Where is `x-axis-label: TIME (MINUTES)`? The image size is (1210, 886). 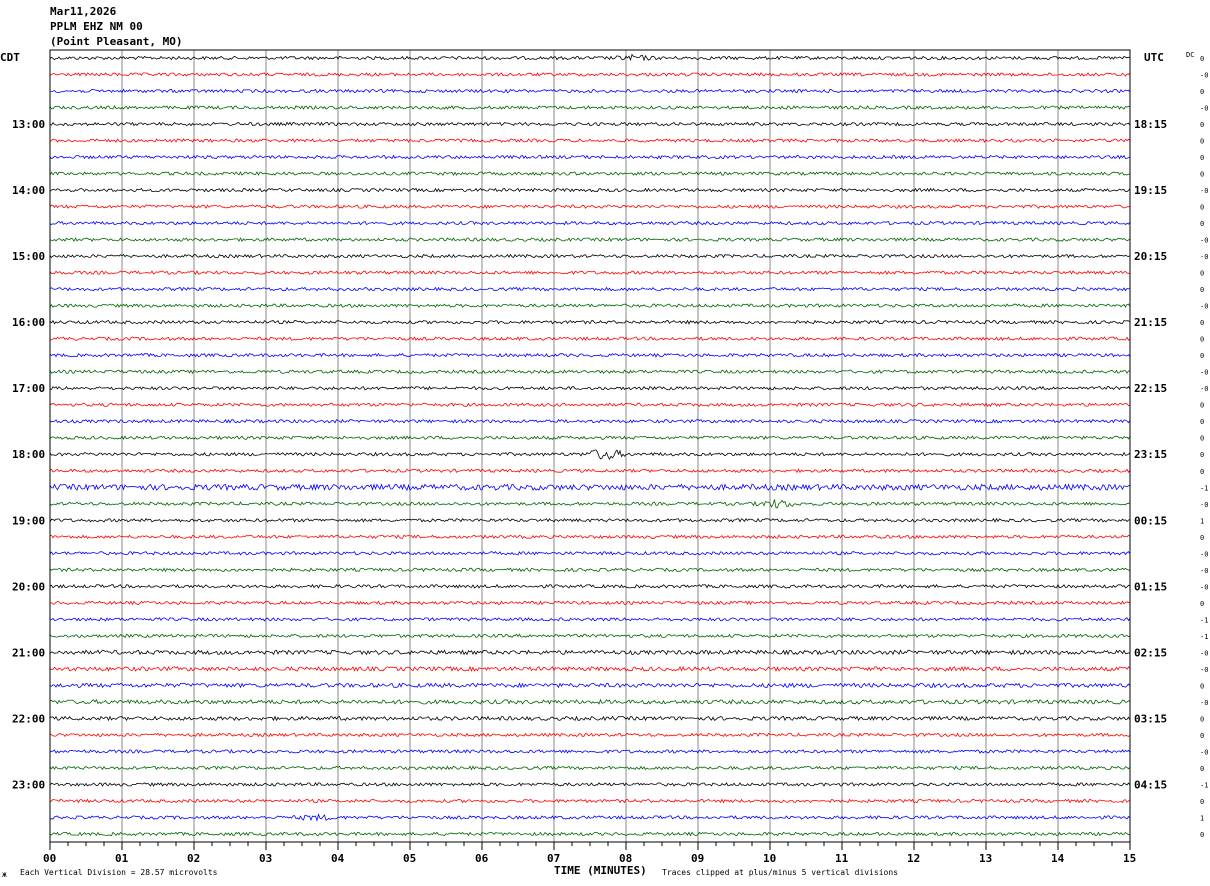 x-axis-label: TIME (MINUTES) is located at coordinates (600, 870).